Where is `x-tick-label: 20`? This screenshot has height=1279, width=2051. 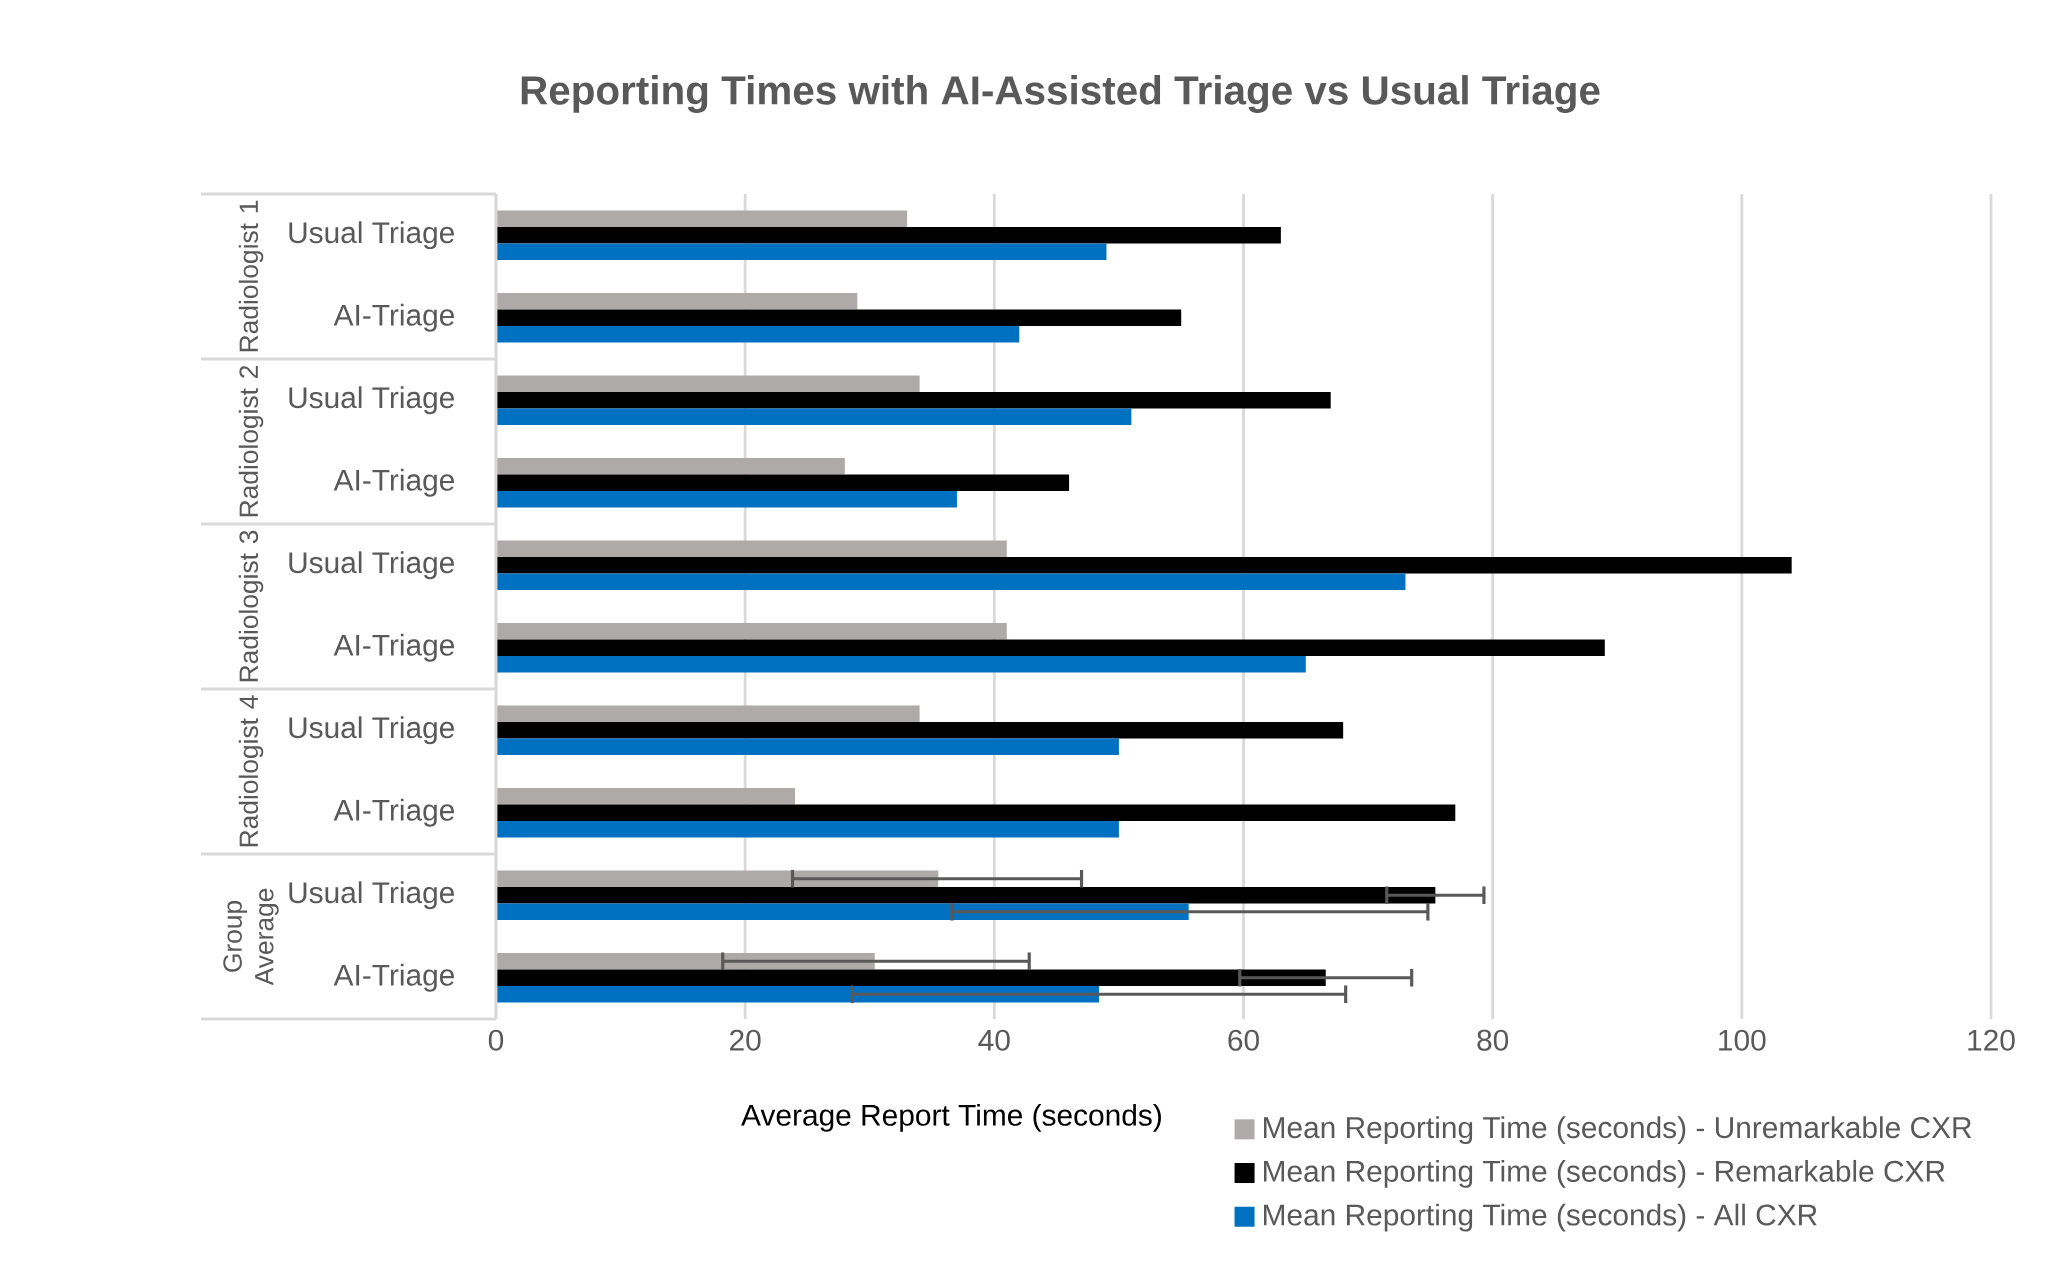
x-tick-label: 20 is located at coordinates (745, 1040).